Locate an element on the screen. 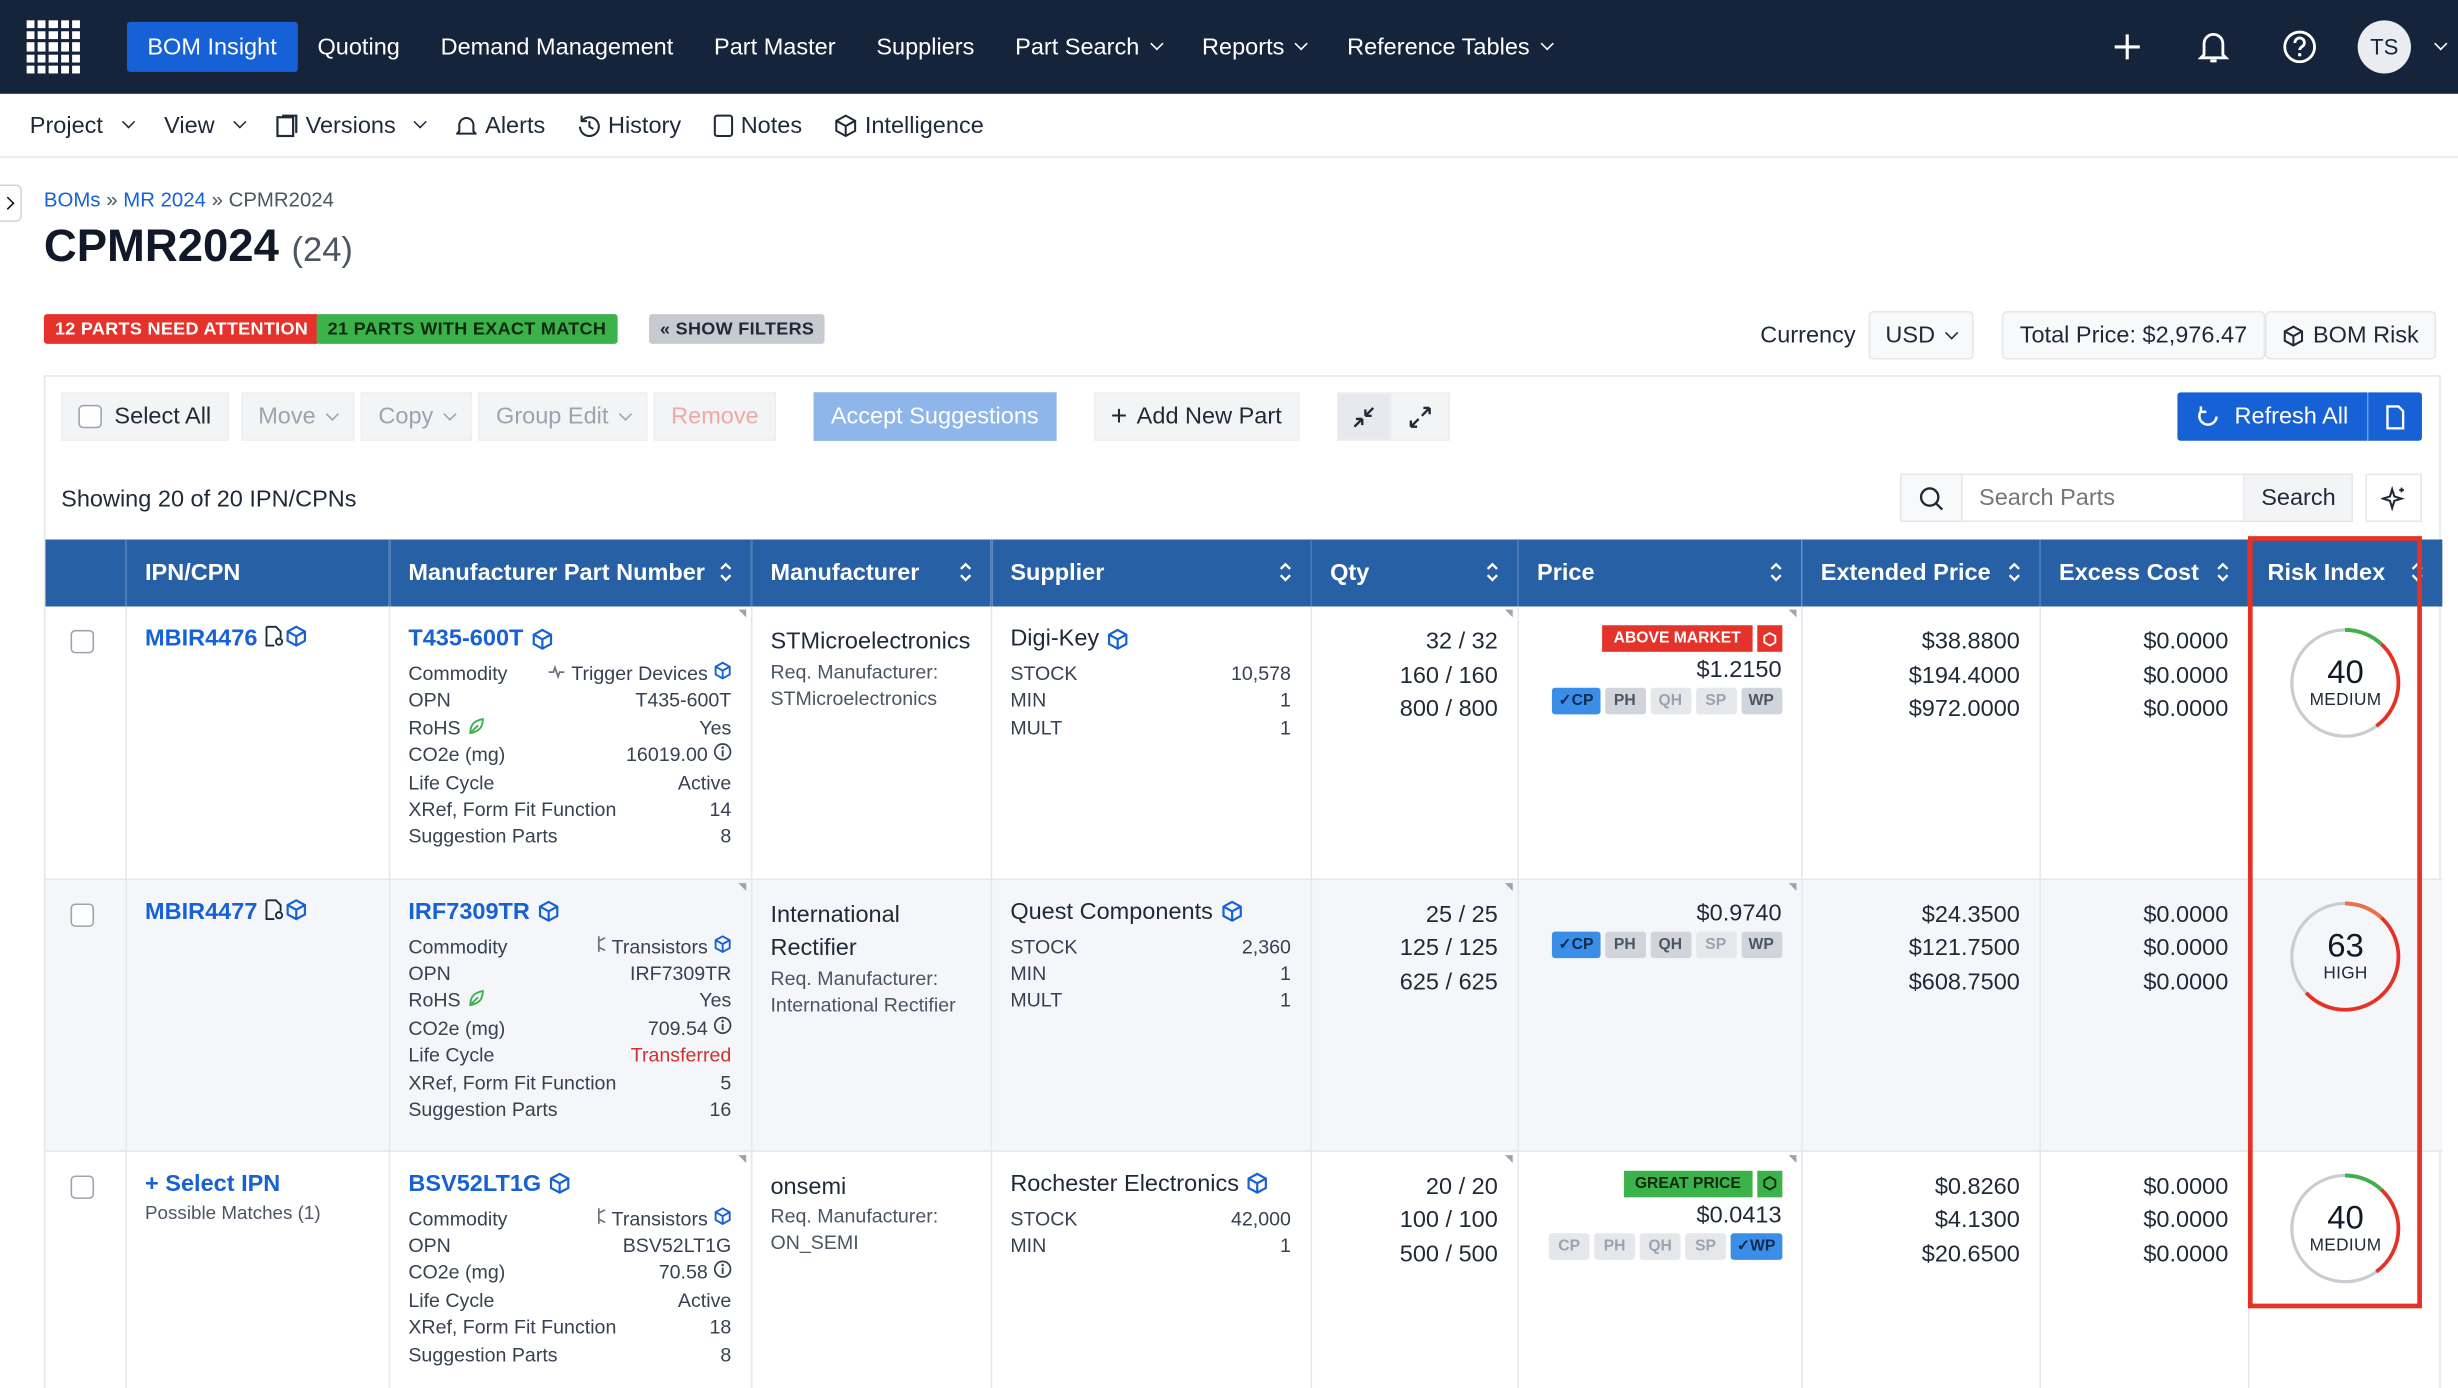  collapse-rows-button is located at coordinates (1363, 416).